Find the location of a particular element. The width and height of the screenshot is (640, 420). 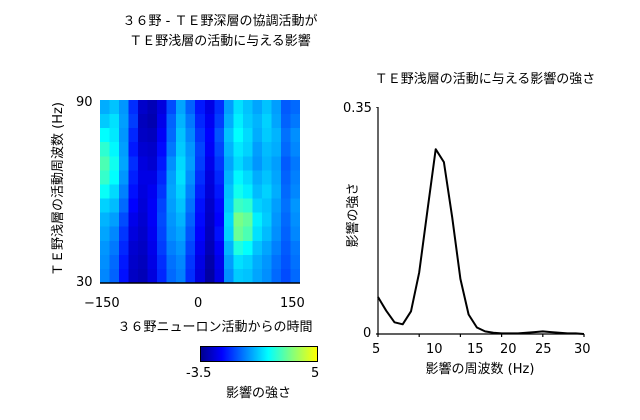

heatmap-y-tick-30: 30 is located at coordinates (84, 282).